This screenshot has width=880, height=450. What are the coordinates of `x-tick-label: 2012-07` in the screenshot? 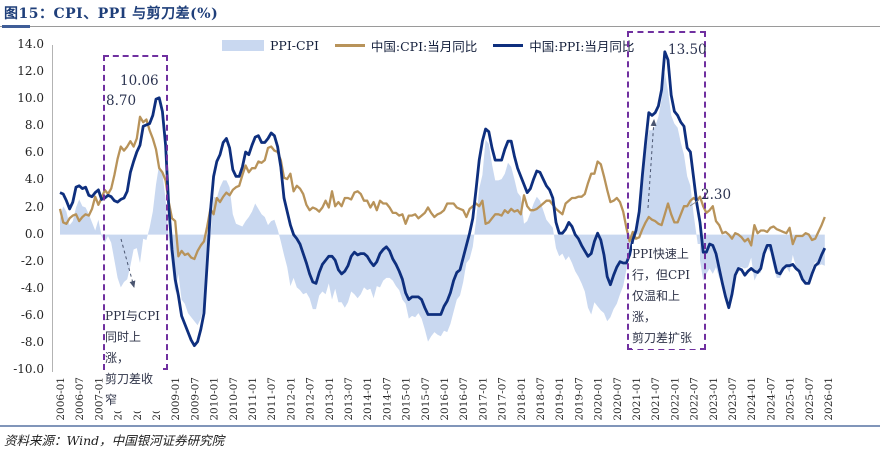 It's located at (311, 399).